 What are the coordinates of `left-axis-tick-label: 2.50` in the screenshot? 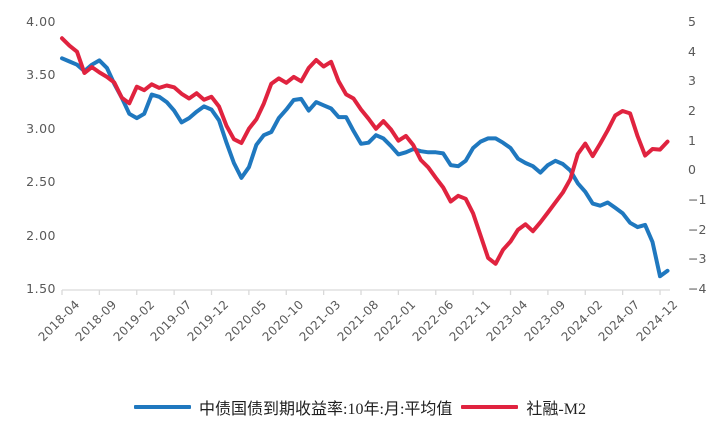 It's located at (41, 182).